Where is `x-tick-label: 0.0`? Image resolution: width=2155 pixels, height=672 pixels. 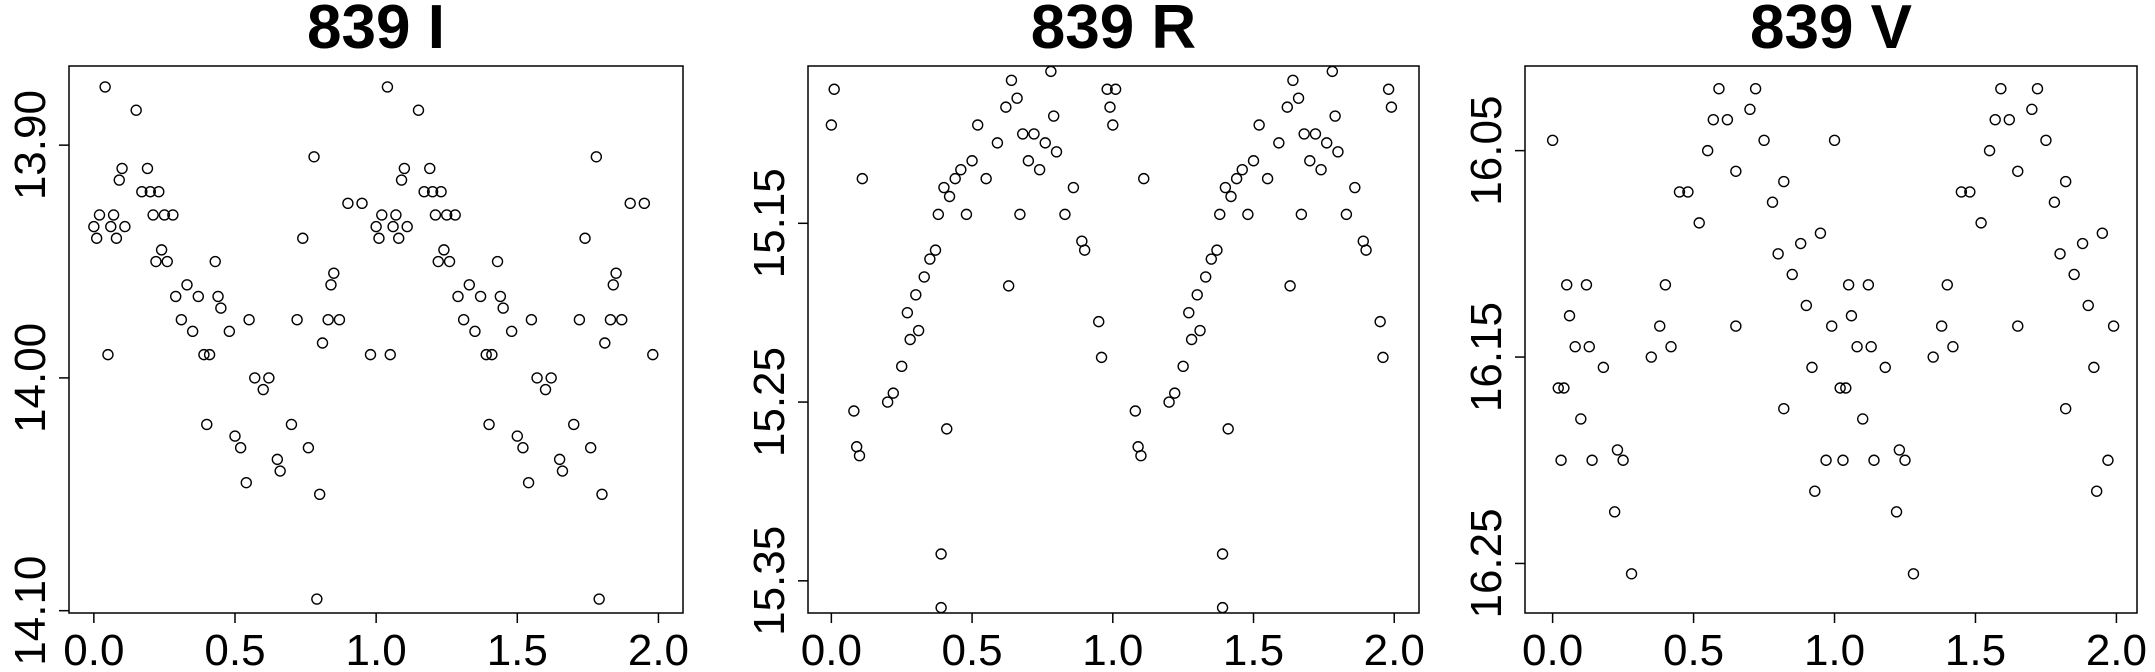 x-tick-label: 0.0 is located at coordinates (1552, 649).